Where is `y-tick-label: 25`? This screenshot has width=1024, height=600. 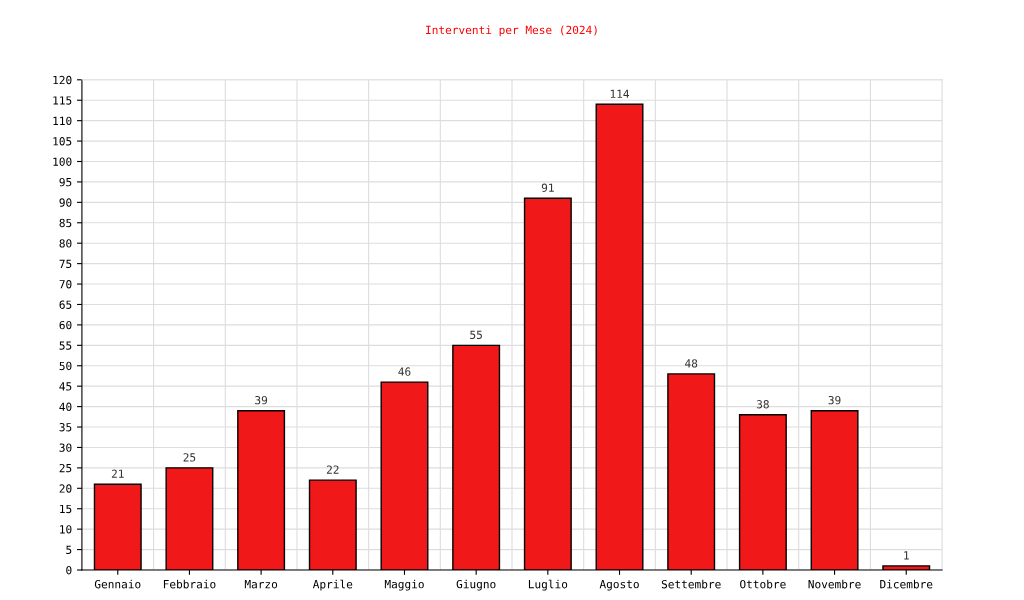
y-tick-label: 25 is located at coordinates (65, 468).